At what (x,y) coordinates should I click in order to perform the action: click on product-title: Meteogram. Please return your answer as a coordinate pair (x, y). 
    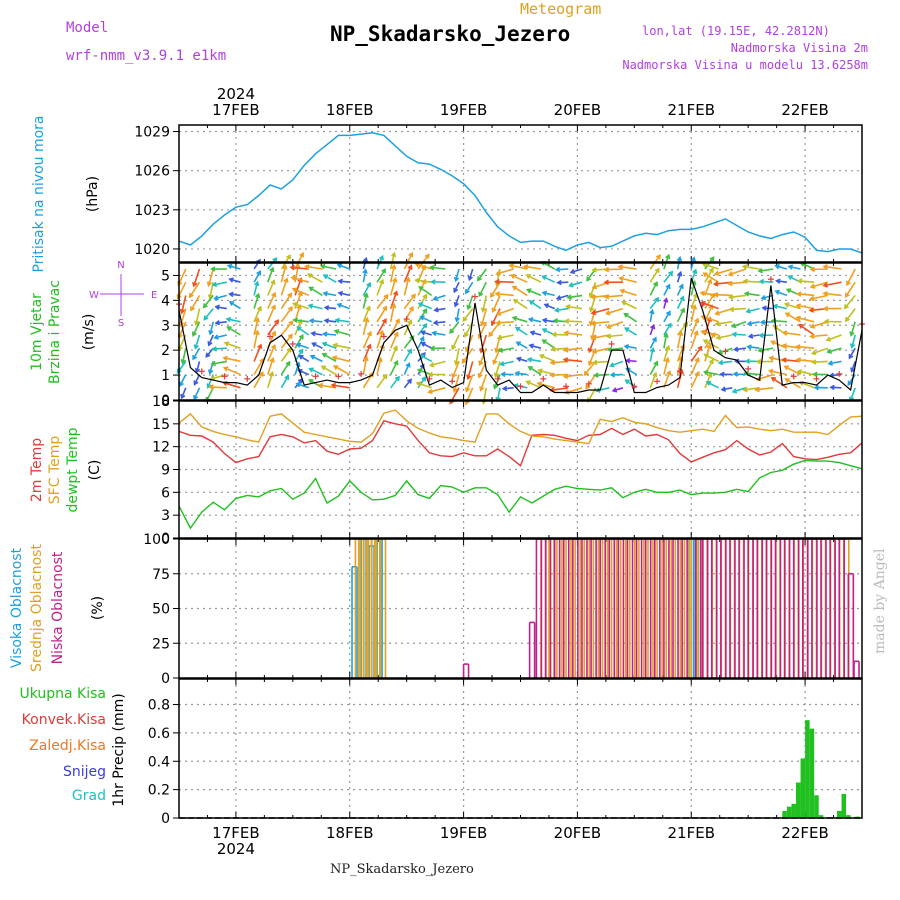
    Looking at the image, I should click on (561, 9).